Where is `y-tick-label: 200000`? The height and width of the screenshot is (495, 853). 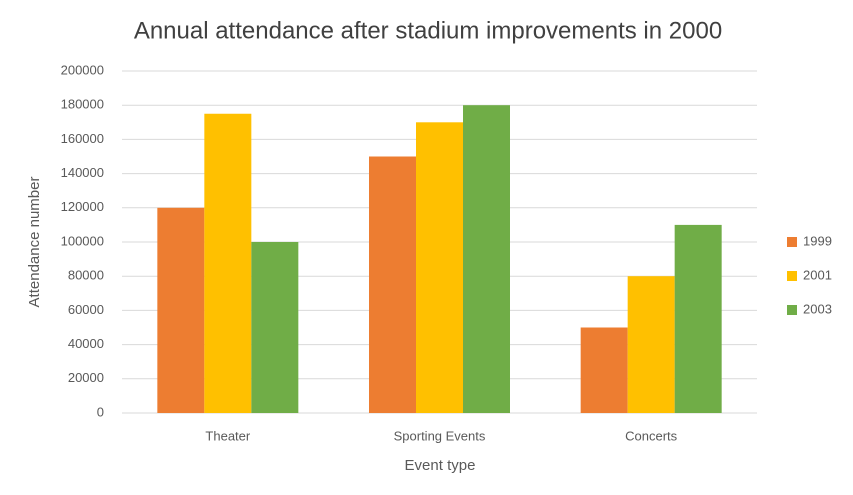
y-tick-label: 200000 is located at coordinates (82, 69).